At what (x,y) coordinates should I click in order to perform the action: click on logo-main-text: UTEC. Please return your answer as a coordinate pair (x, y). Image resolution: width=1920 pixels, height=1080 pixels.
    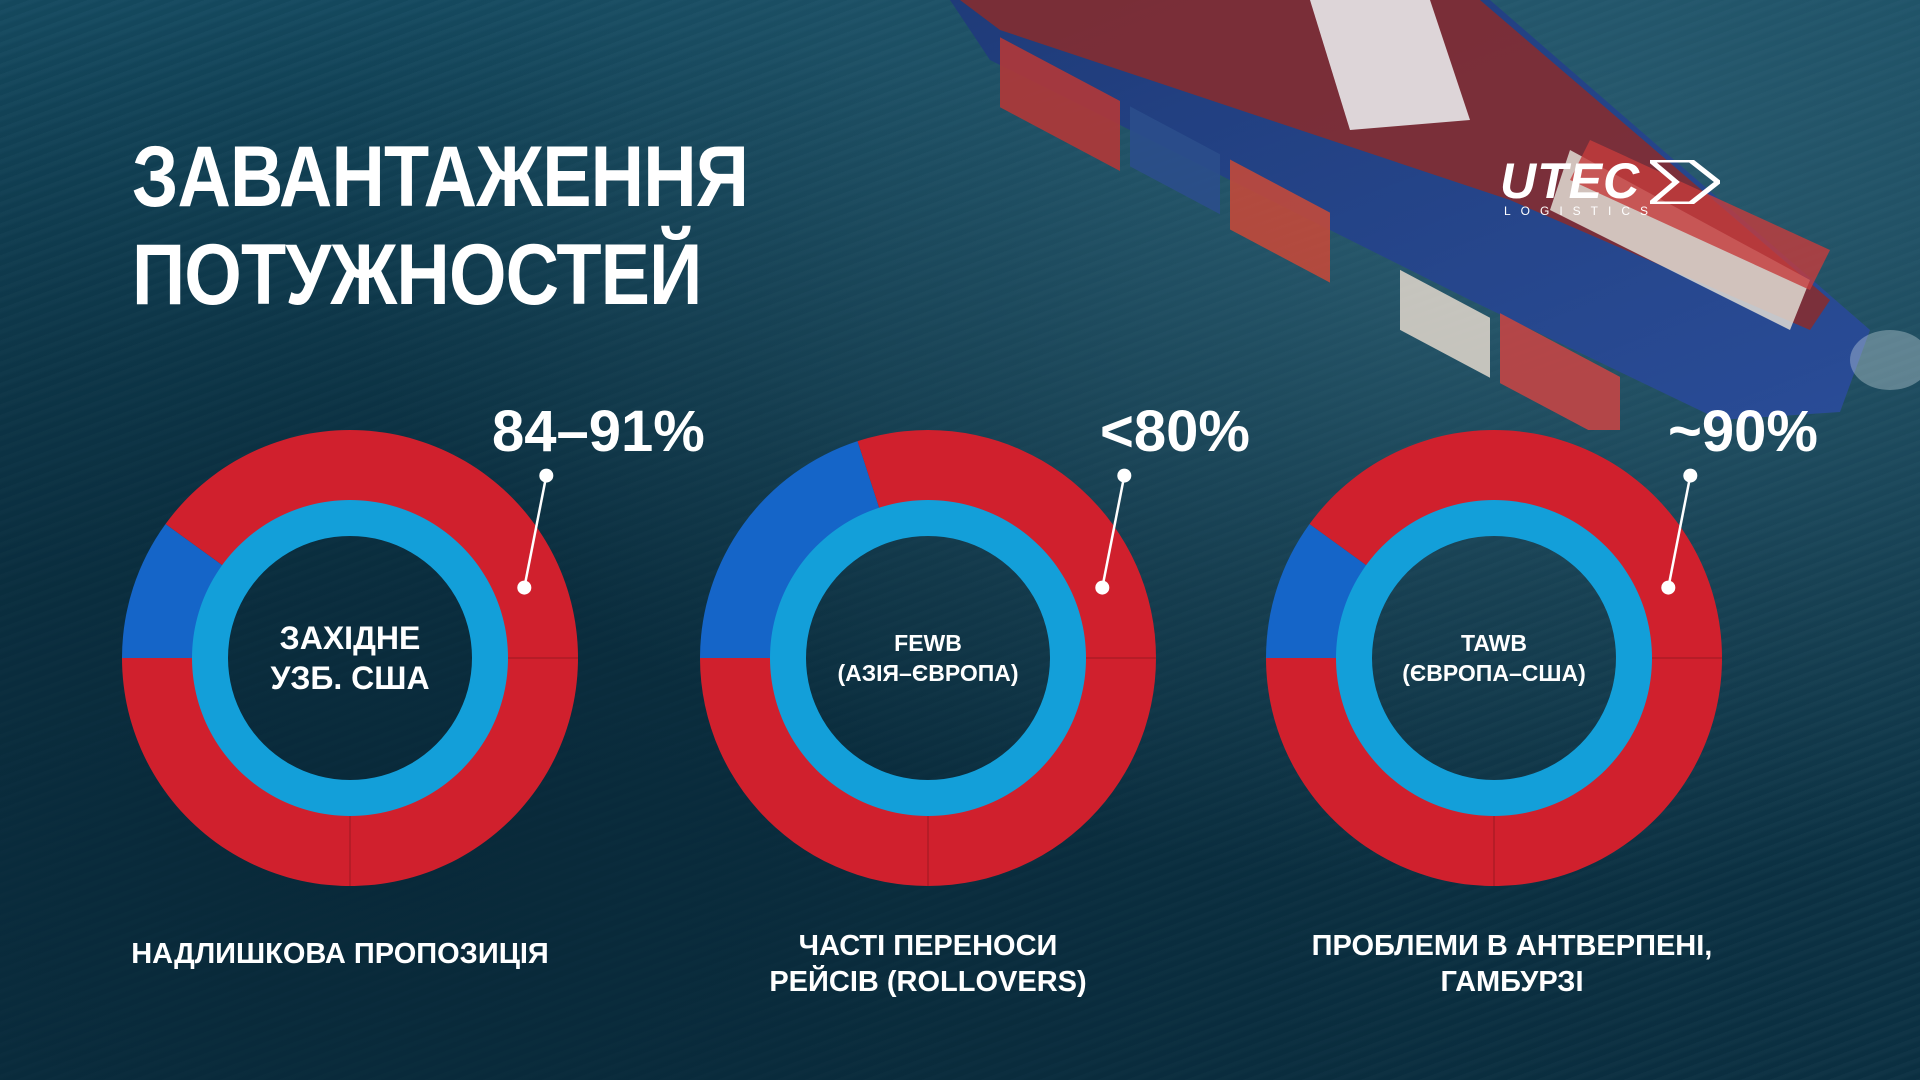
    Looking at the image, I should click on (1570, 181).